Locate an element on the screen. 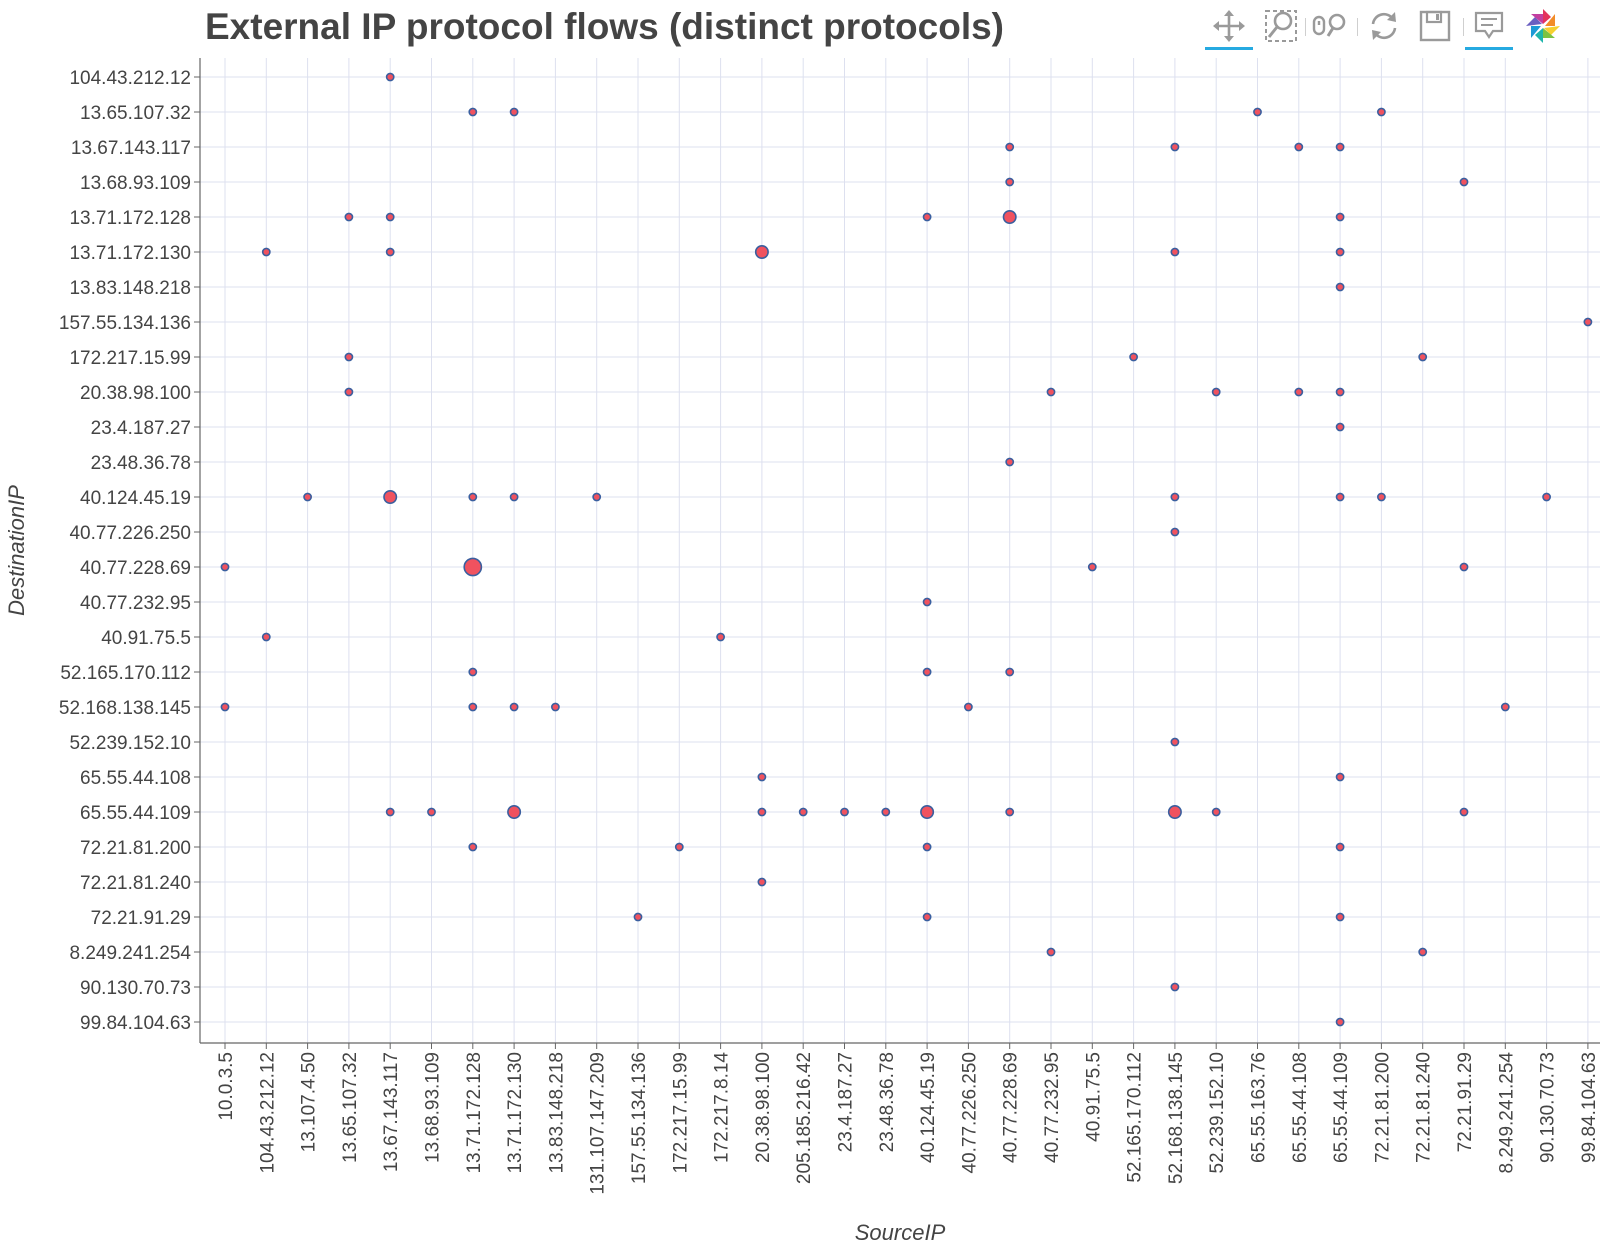  pan-icon is located at coordinates (1229, 26).